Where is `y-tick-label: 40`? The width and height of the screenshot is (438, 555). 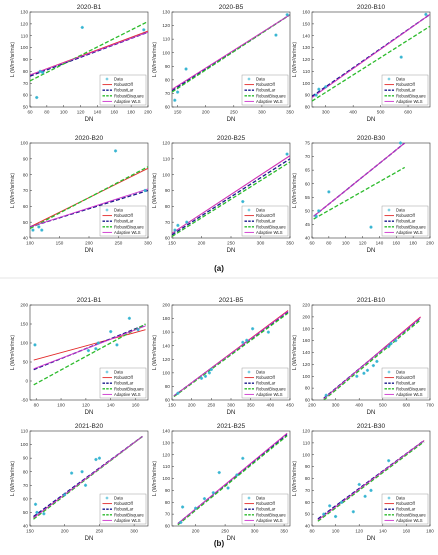 y-tick-label: 40 is located at coordinates (308, 238).